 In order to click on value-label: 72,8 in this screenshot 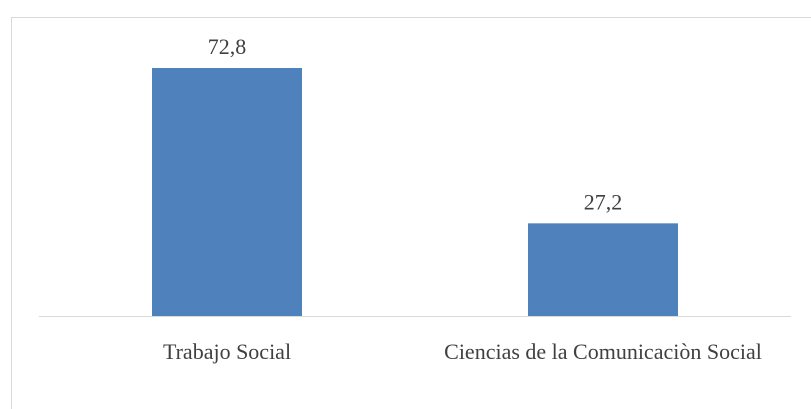, I will do `click(227, 46)`.